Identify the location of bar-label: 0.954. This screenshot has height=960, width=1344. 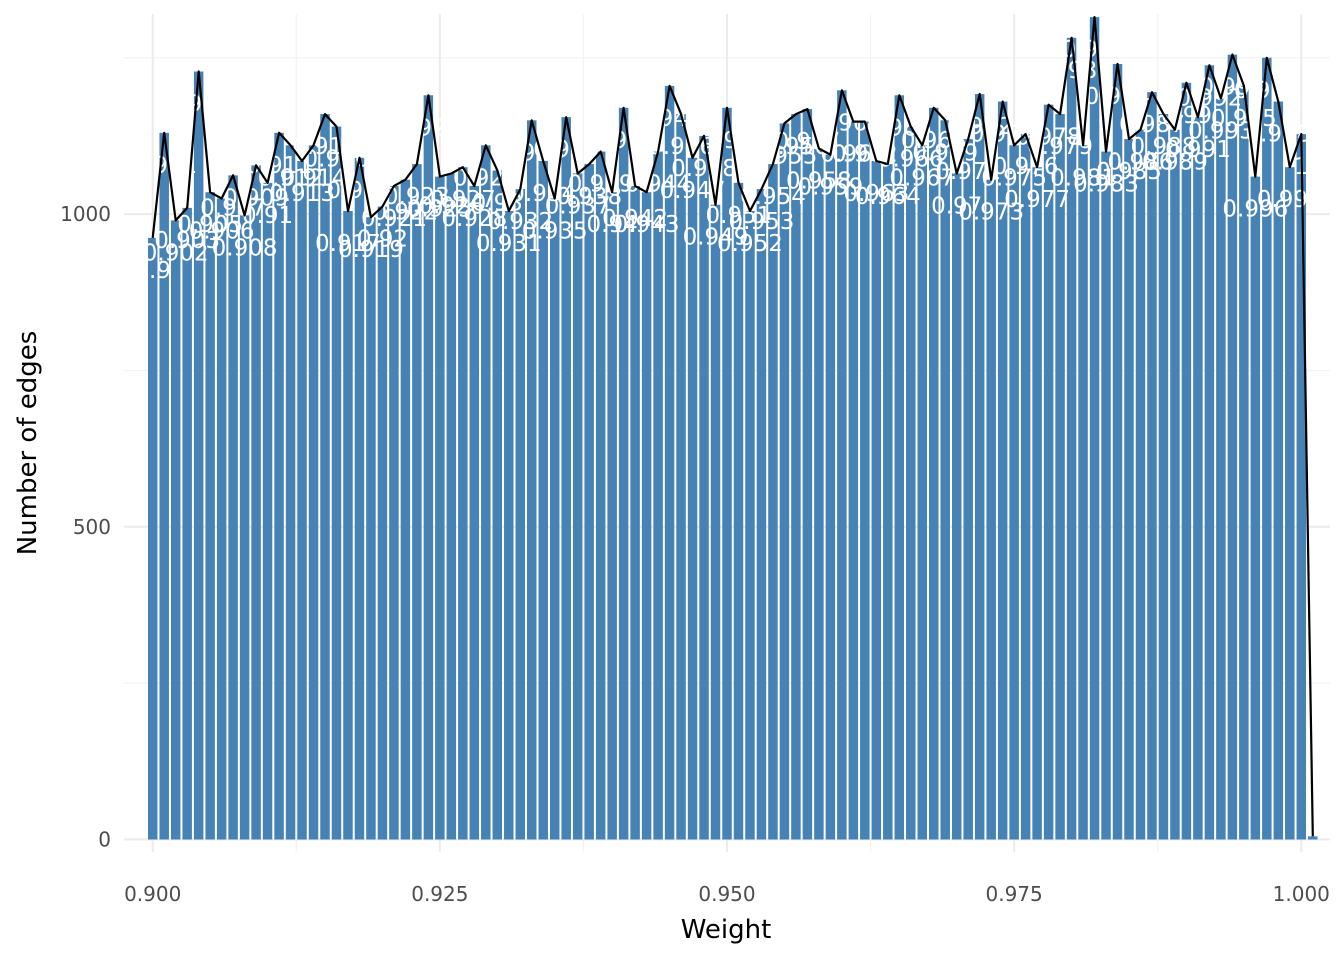
(773, 197).